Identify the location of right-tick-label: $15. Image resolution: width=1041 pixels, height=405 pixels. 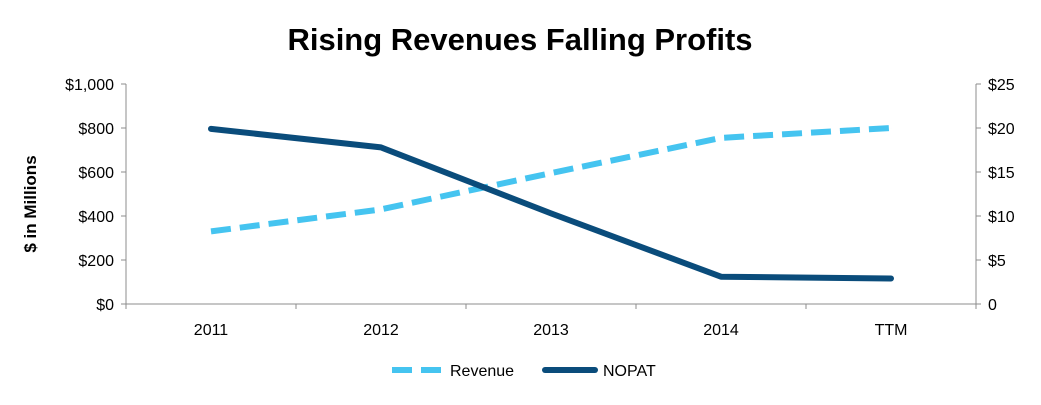
(1001, 173).